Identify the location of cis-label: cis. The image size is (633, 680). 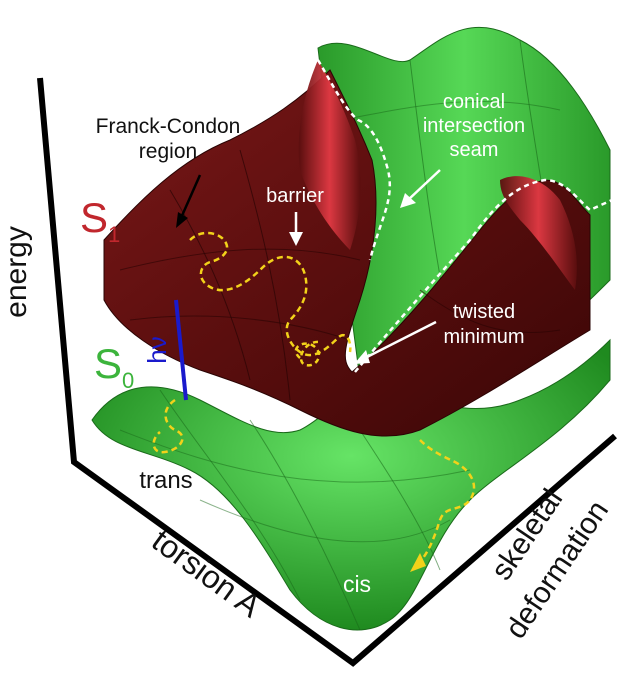
(357, 584).